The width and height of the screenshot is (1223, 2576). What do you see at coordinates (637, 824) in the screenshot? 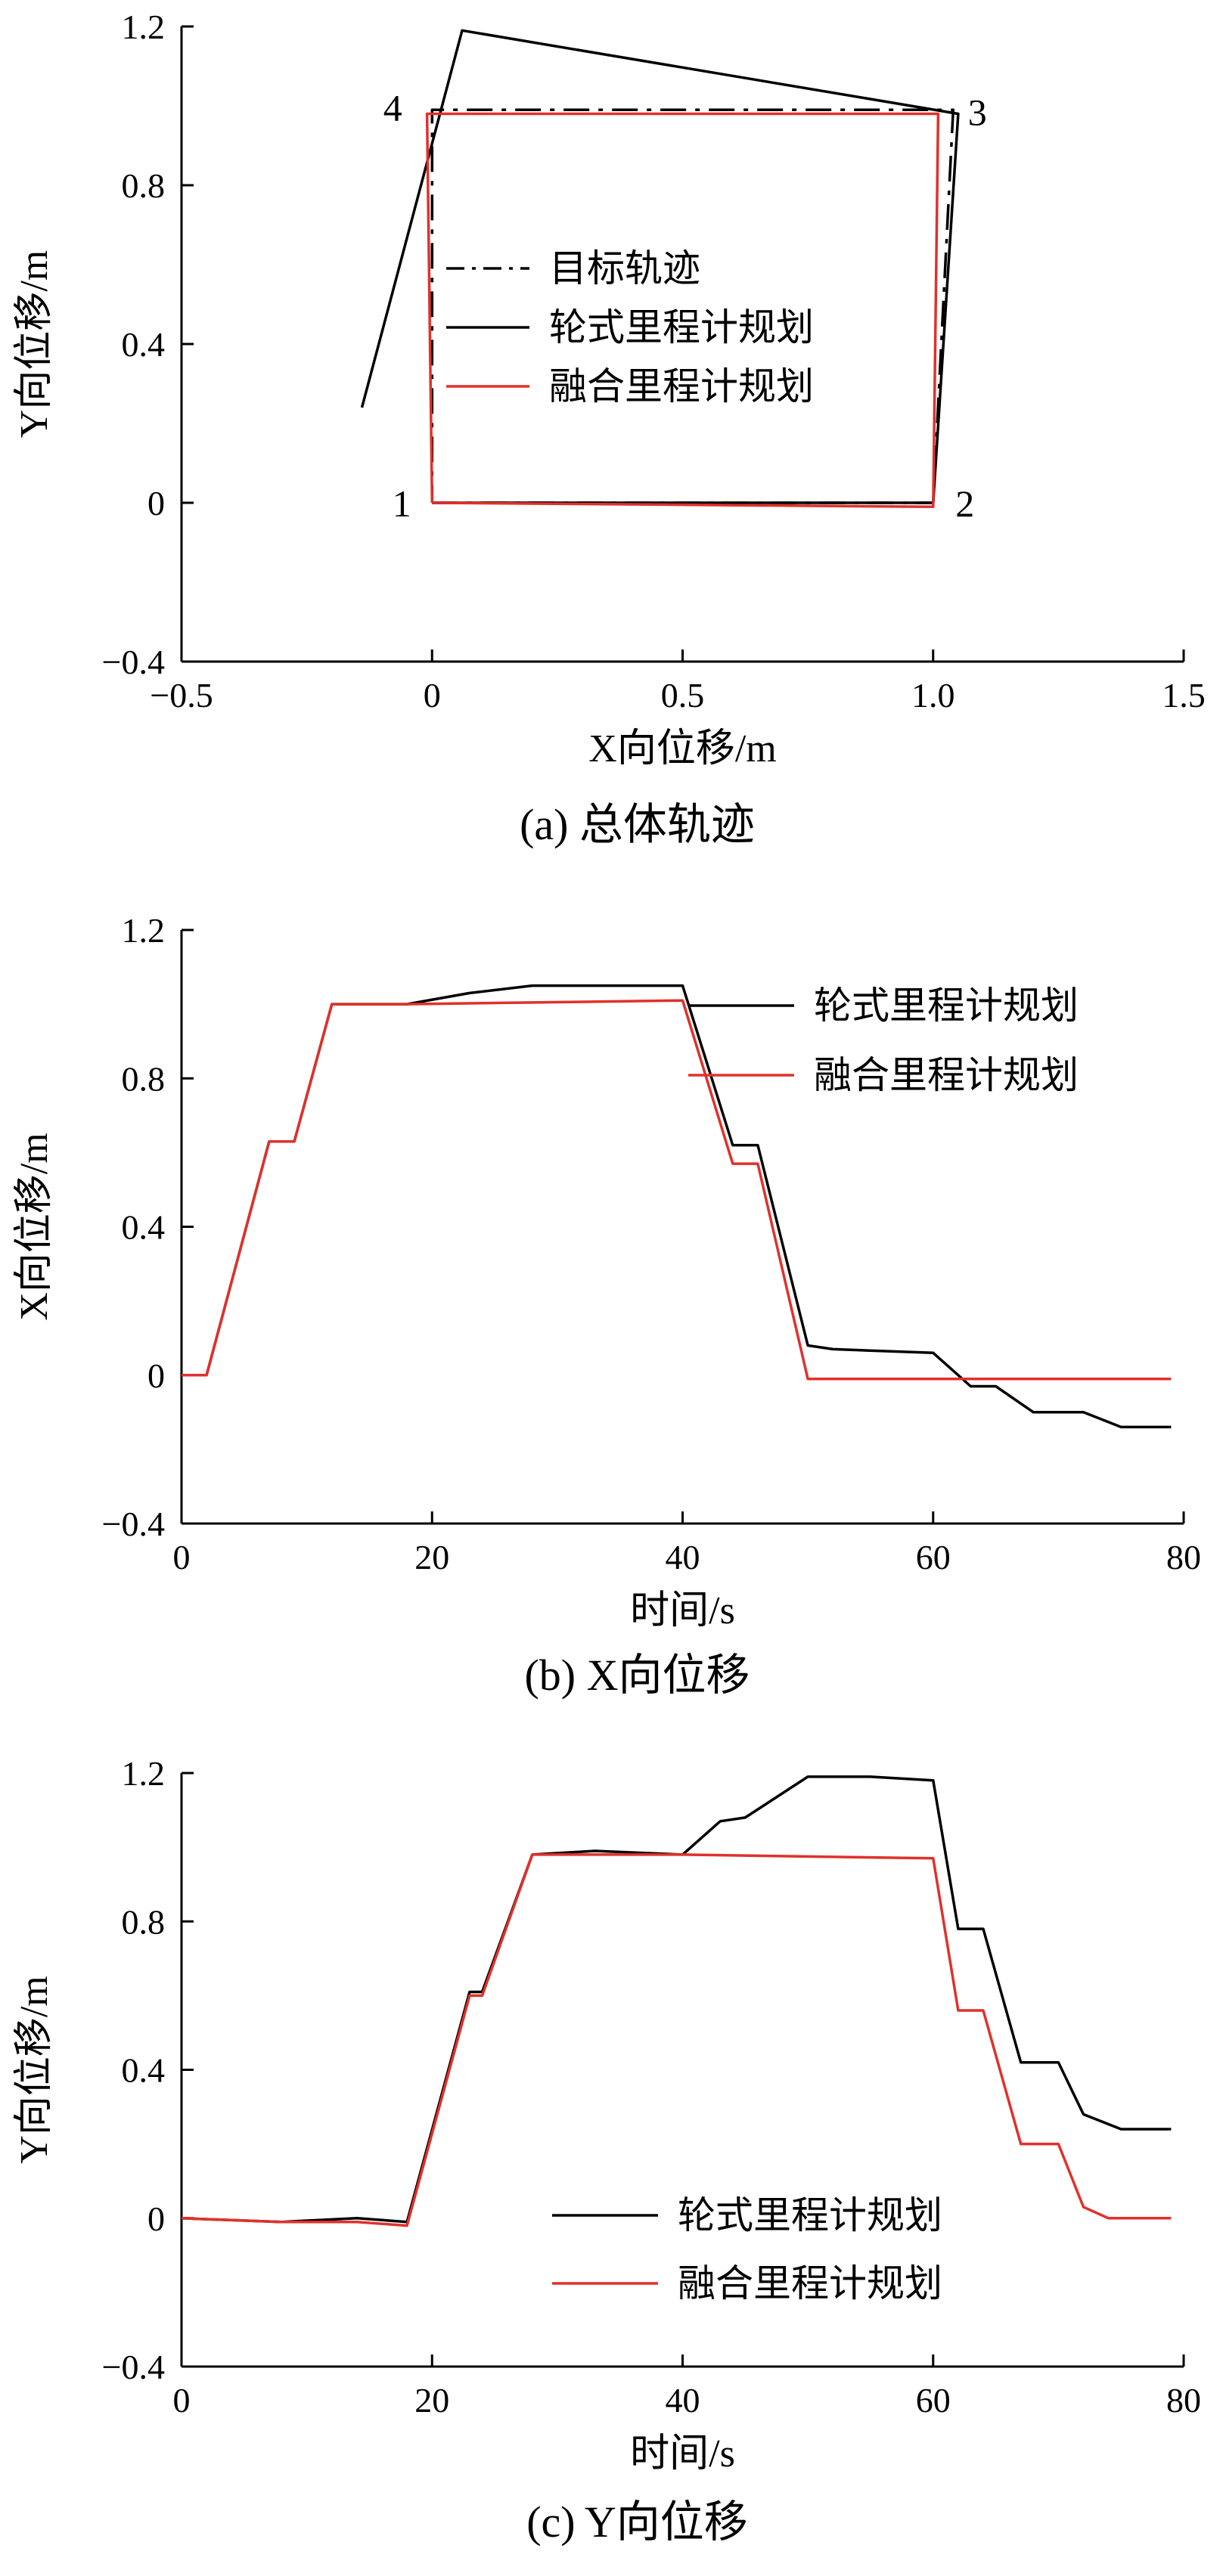
I see `figure-caption: (a) 总体轨迹` at bounding box center [637, 824].